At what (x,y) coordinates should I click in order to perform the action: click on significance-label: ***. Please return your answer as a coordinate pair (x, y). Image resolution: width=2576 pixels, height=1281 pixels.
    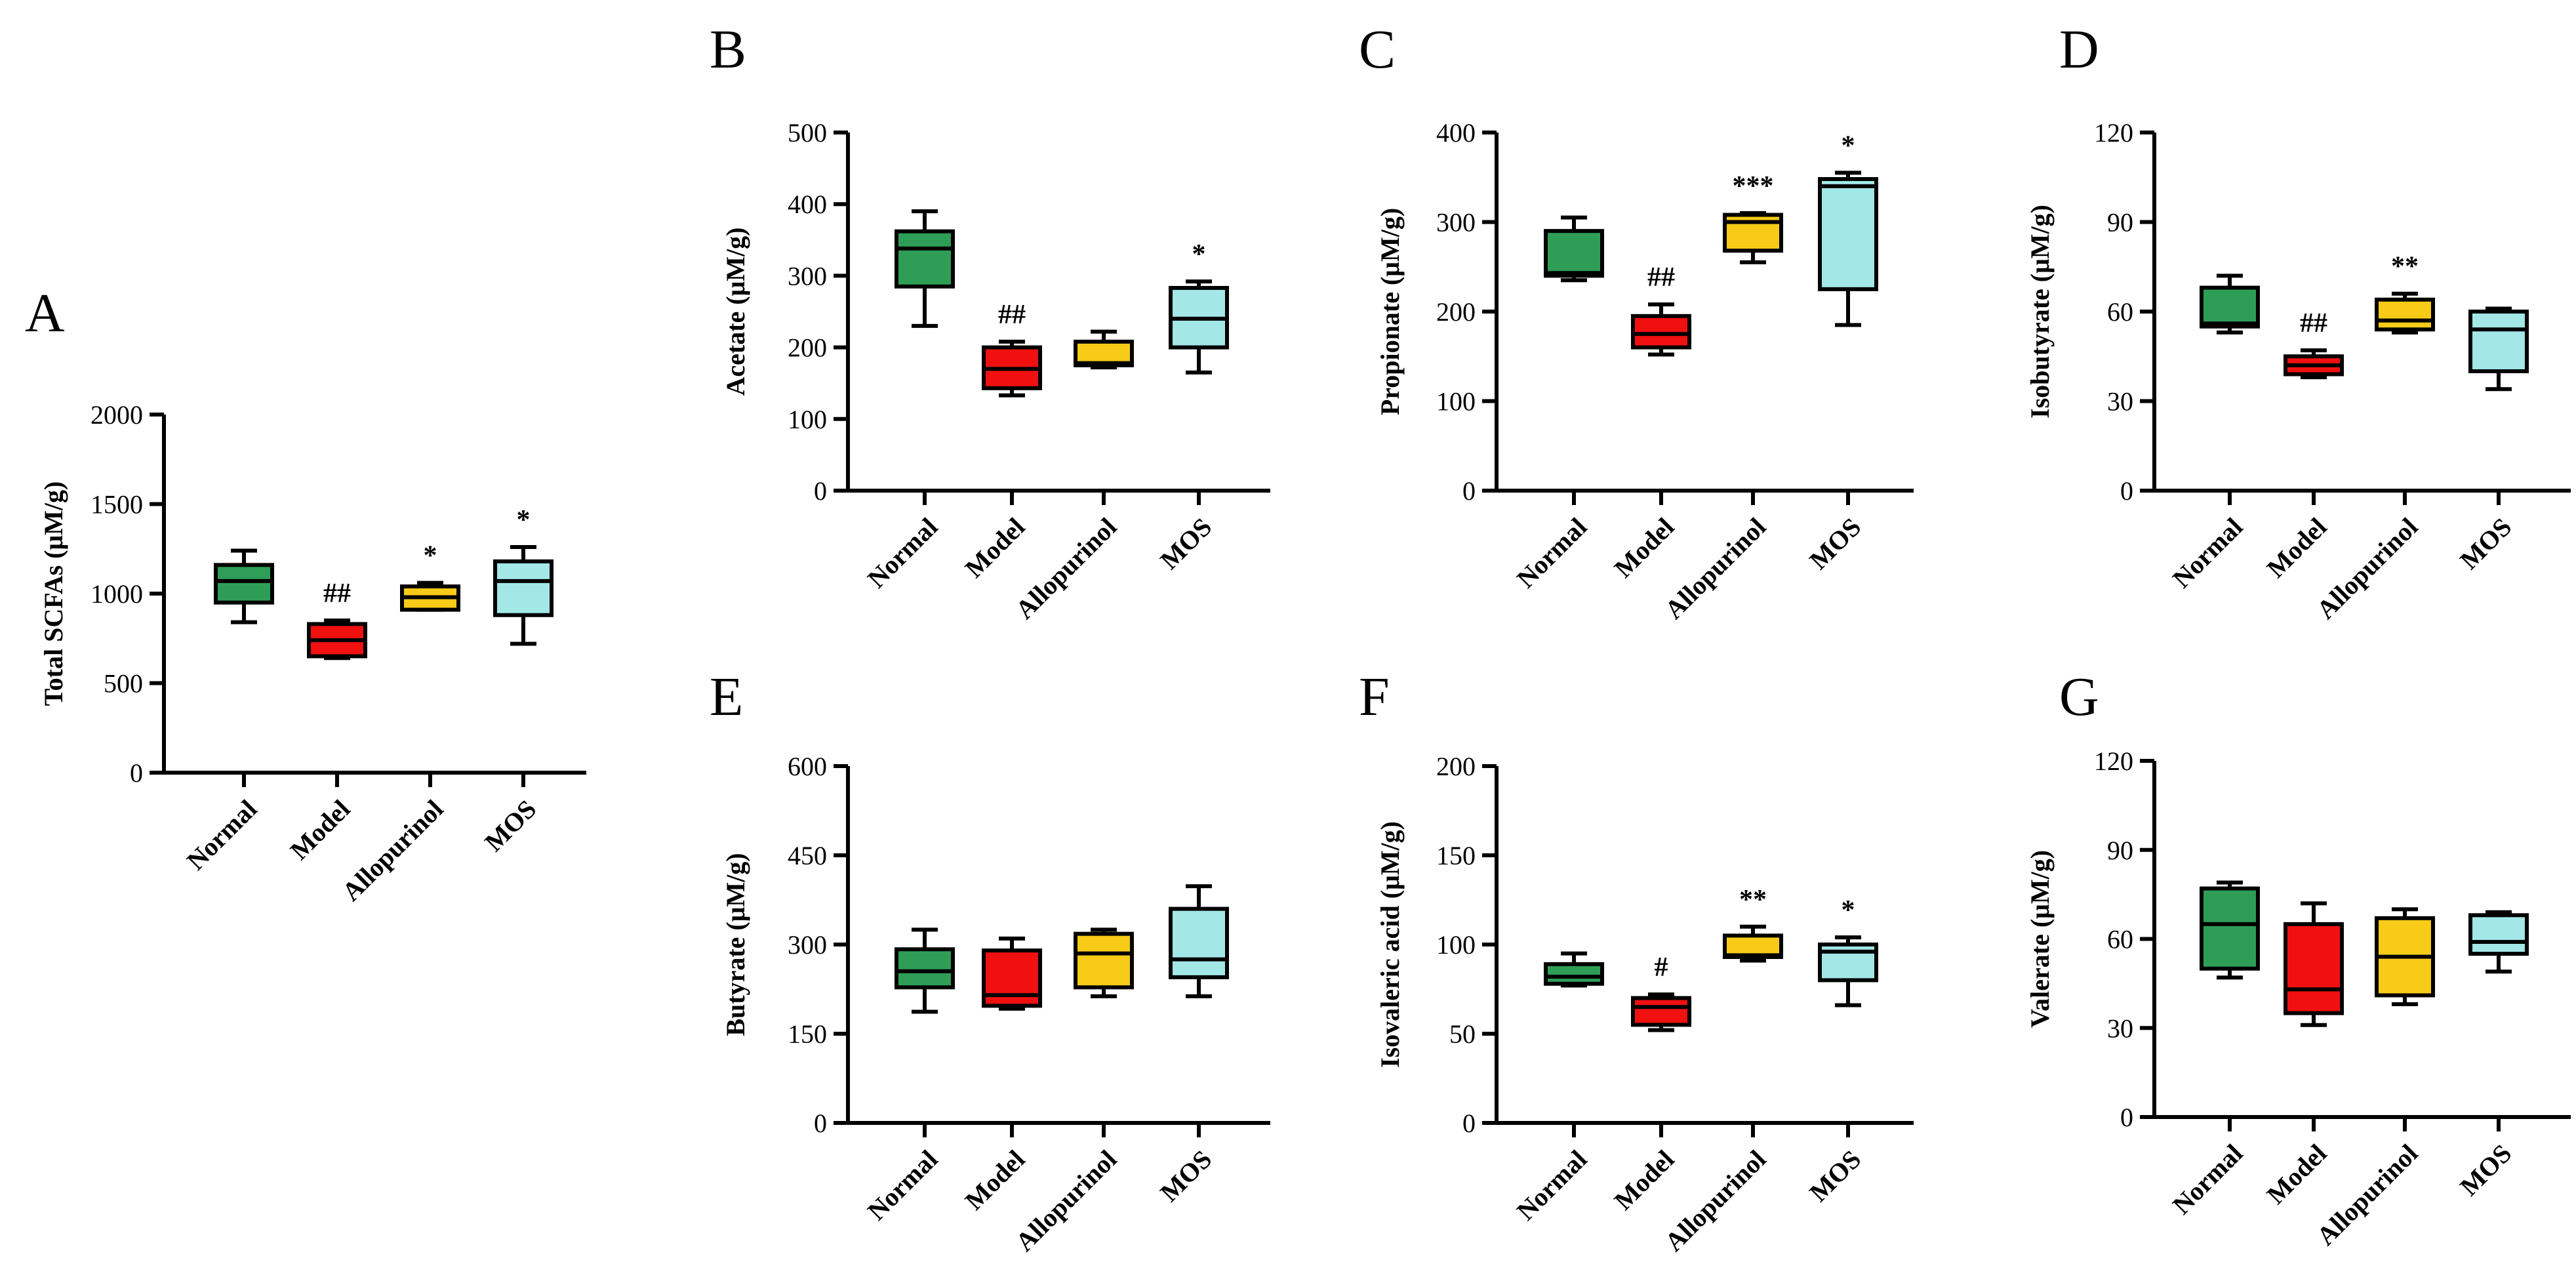
    Looking at the image, I should click on (1753, 186).